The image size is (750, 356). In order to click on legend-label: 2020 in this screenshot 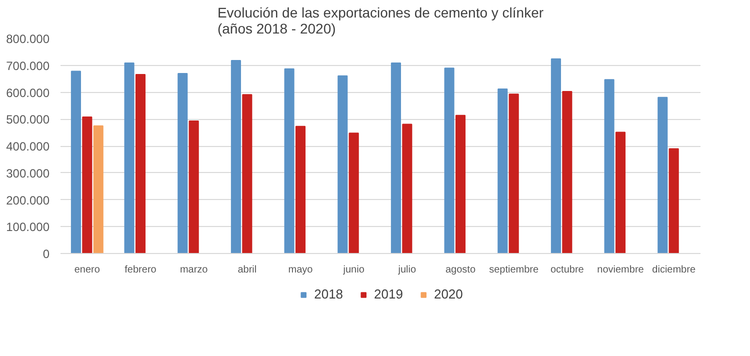, I will do `click(448, 294)`.